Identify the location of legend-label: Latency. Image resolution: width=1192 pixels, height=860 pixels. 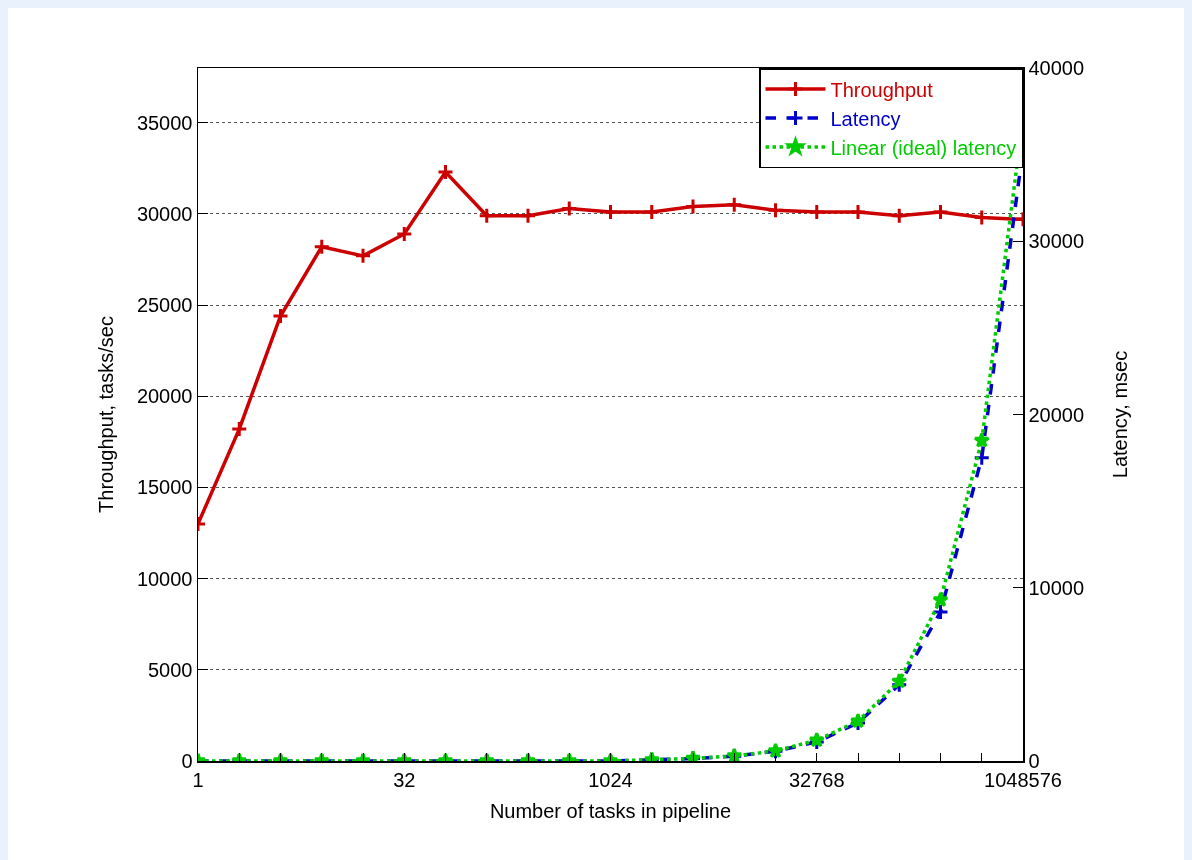
(865, 118).